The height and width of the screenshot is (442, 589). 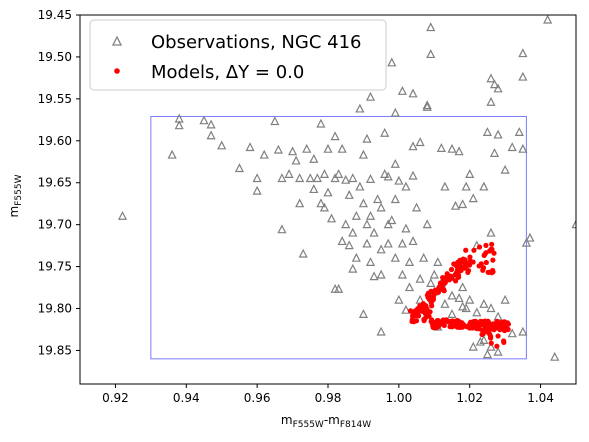 What do you see at coordinates (398, 398) in the screenshot?
I see `x-tick-label: 1.00` at bounding box center [398, 398].